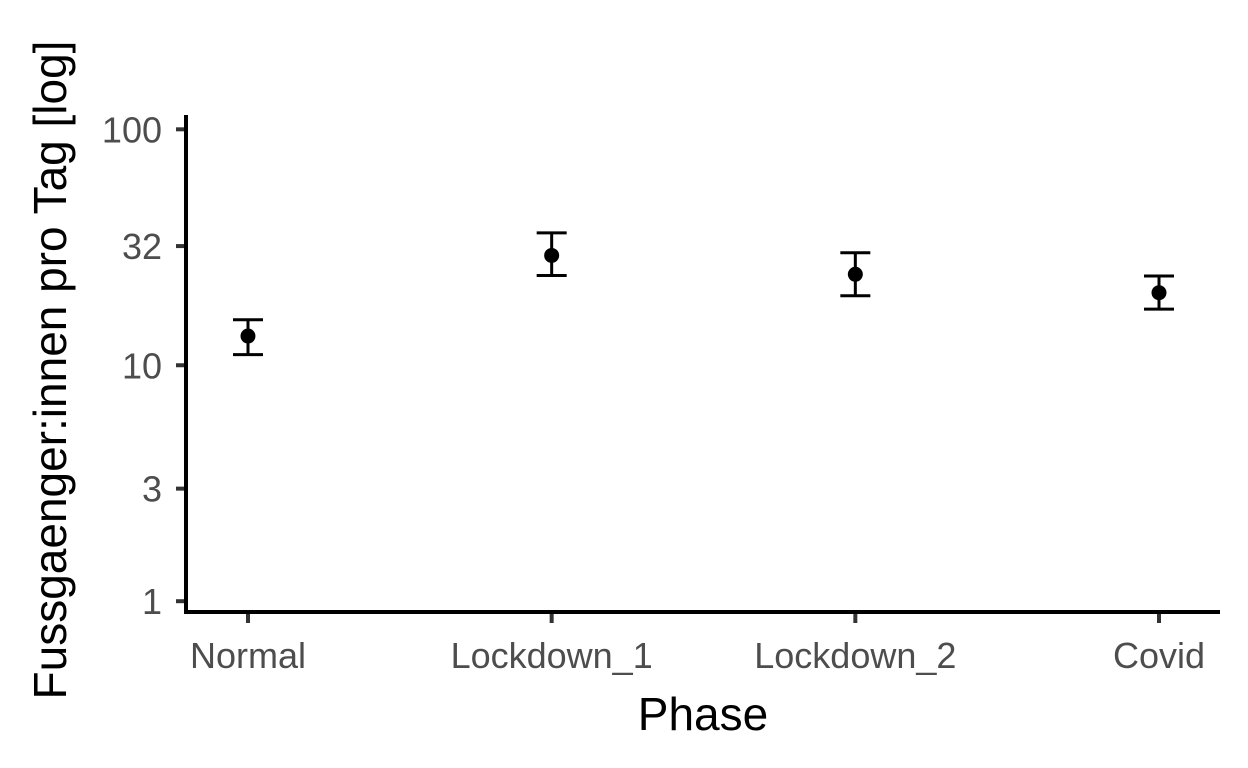 This screenshot has width=1248, height=768. Describe the element at coordinates (152, 489) in the screenshot. I see `y-tick-label: 3` at that location.